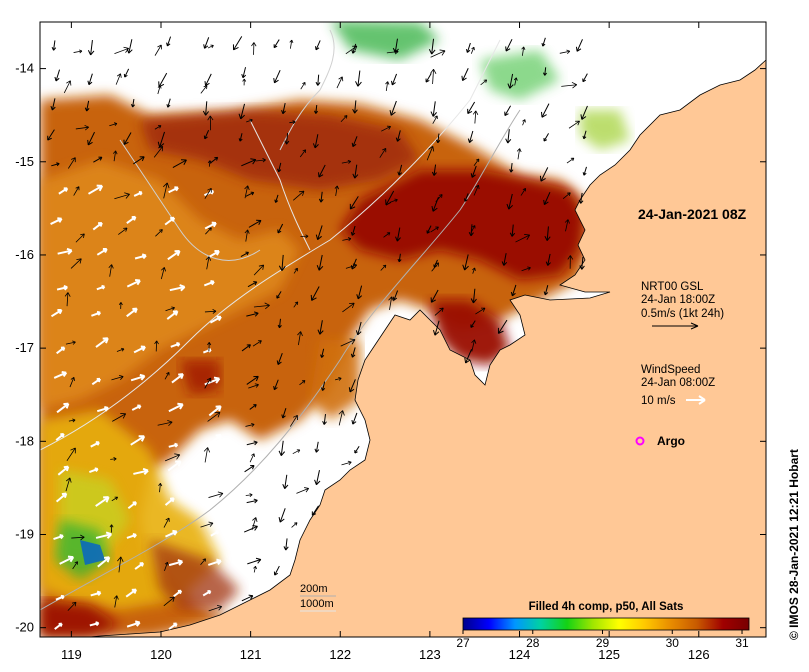 This screenshot has height=672, width=809. What do you see at coordinates (742, 643) in the screenshot?
I see `colorbar-tick-label: 31` at bounding box center [742, 643].